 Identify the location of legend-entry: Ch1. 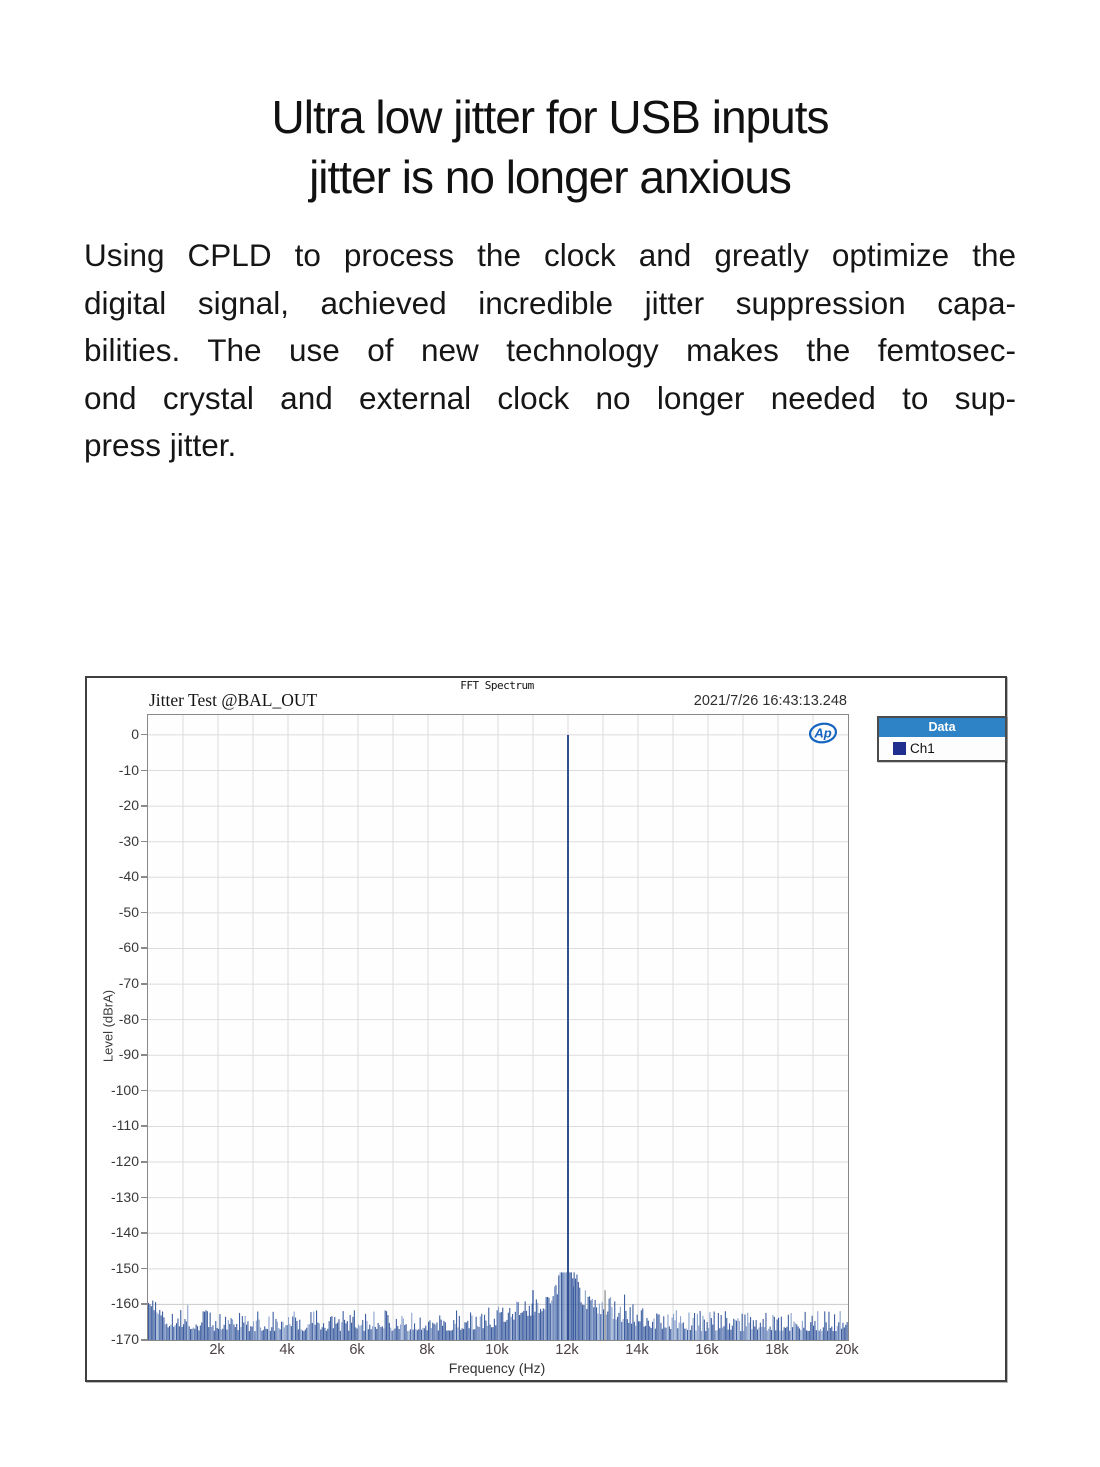
(942, 748).